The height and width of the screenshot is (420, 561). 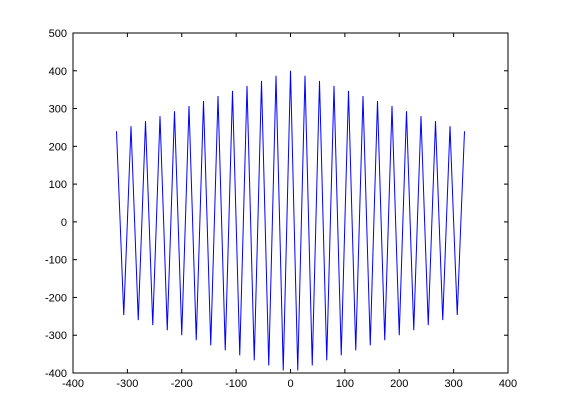 What do you see at coordinates (508, 384) in the screenshot?
I see `x-tick-label: 400` at bounding box center [508, 384].